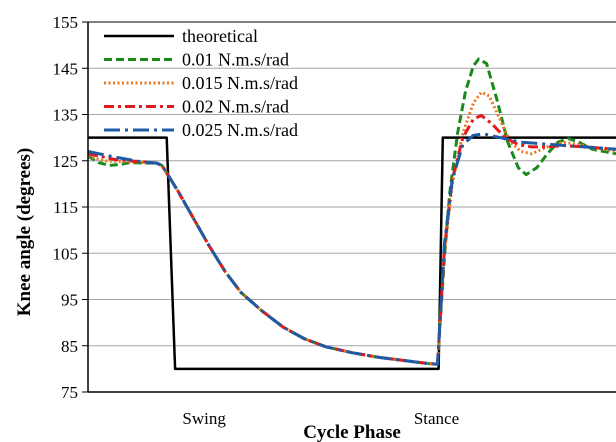  What do you see at coordinates (66, 253) in the screenshot?
I see `y-tick-label: 105` at bounding box center [66, 253].